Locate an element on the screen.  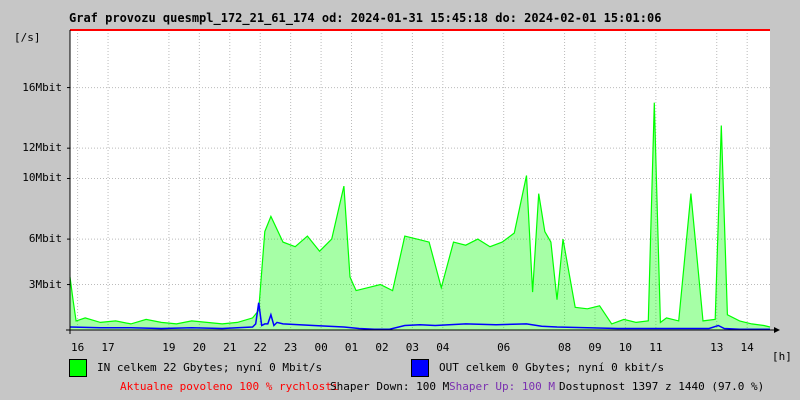
legend-in-swatch is located at coordinates (78, 368).